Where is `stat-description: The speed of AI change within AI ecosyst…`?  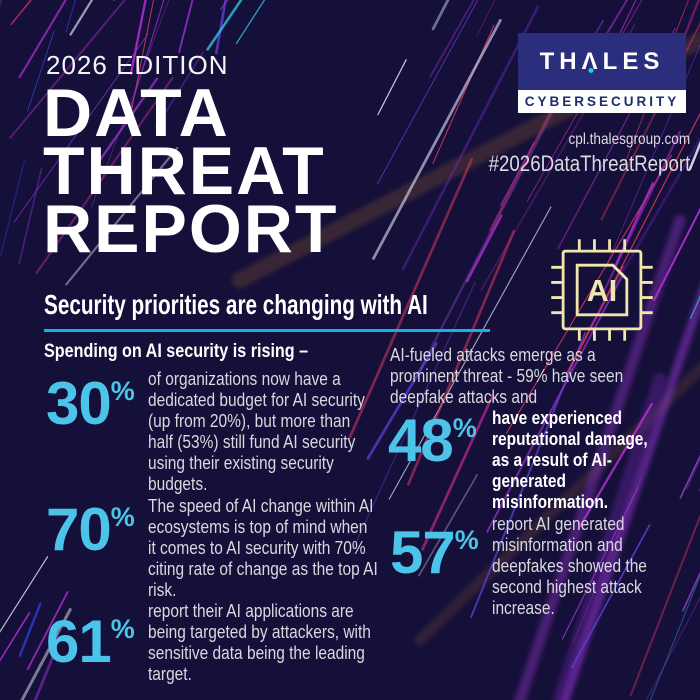 stat-description: The speed of AI change within AI ecosyst… is located at coordinates (263, 548).